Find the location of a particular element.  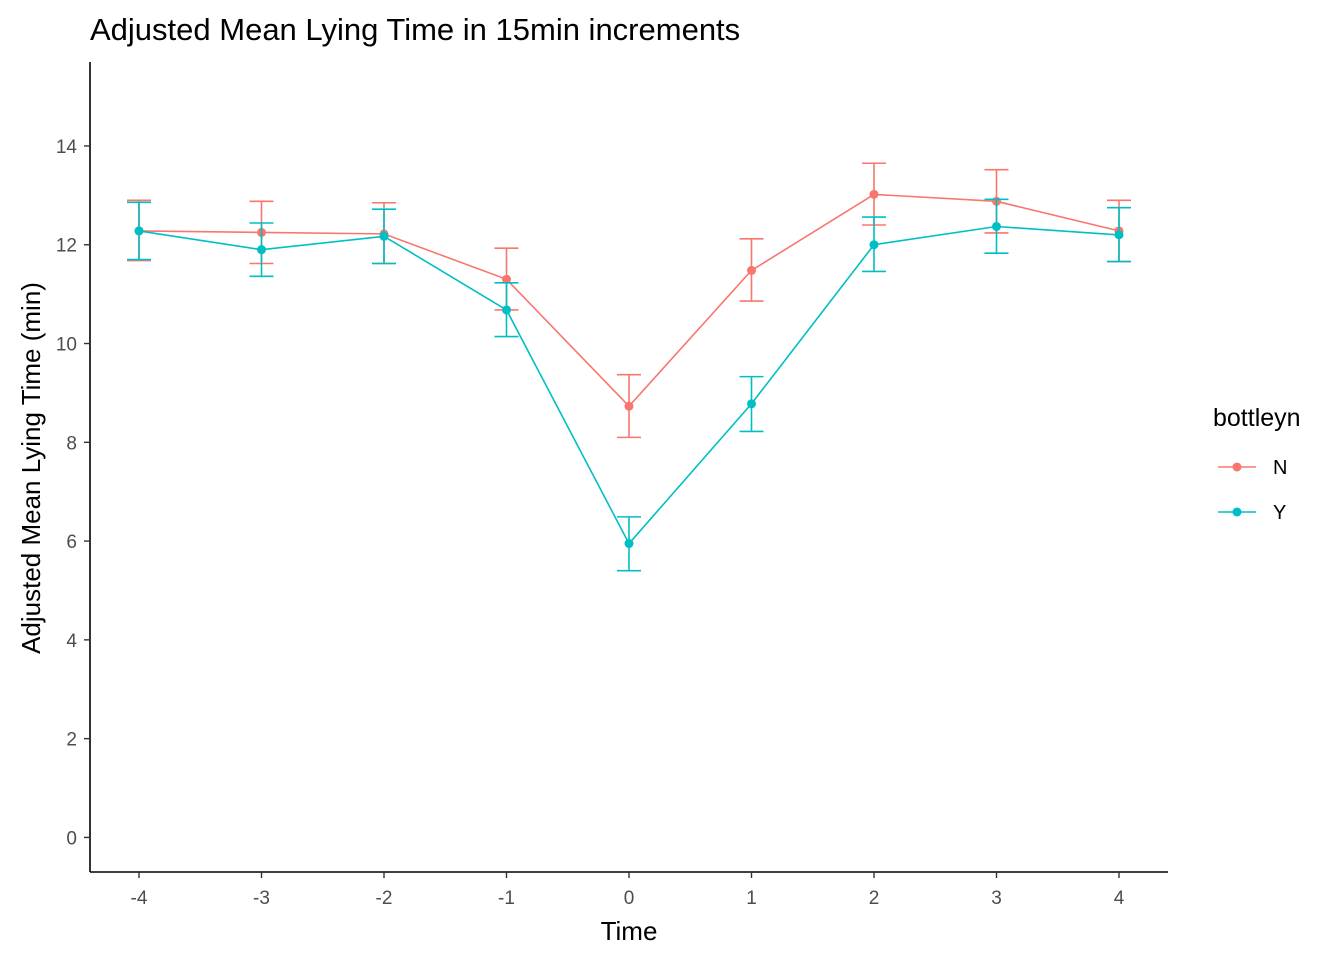

x-tick-label: -2 is located at coordinates (384, 898).